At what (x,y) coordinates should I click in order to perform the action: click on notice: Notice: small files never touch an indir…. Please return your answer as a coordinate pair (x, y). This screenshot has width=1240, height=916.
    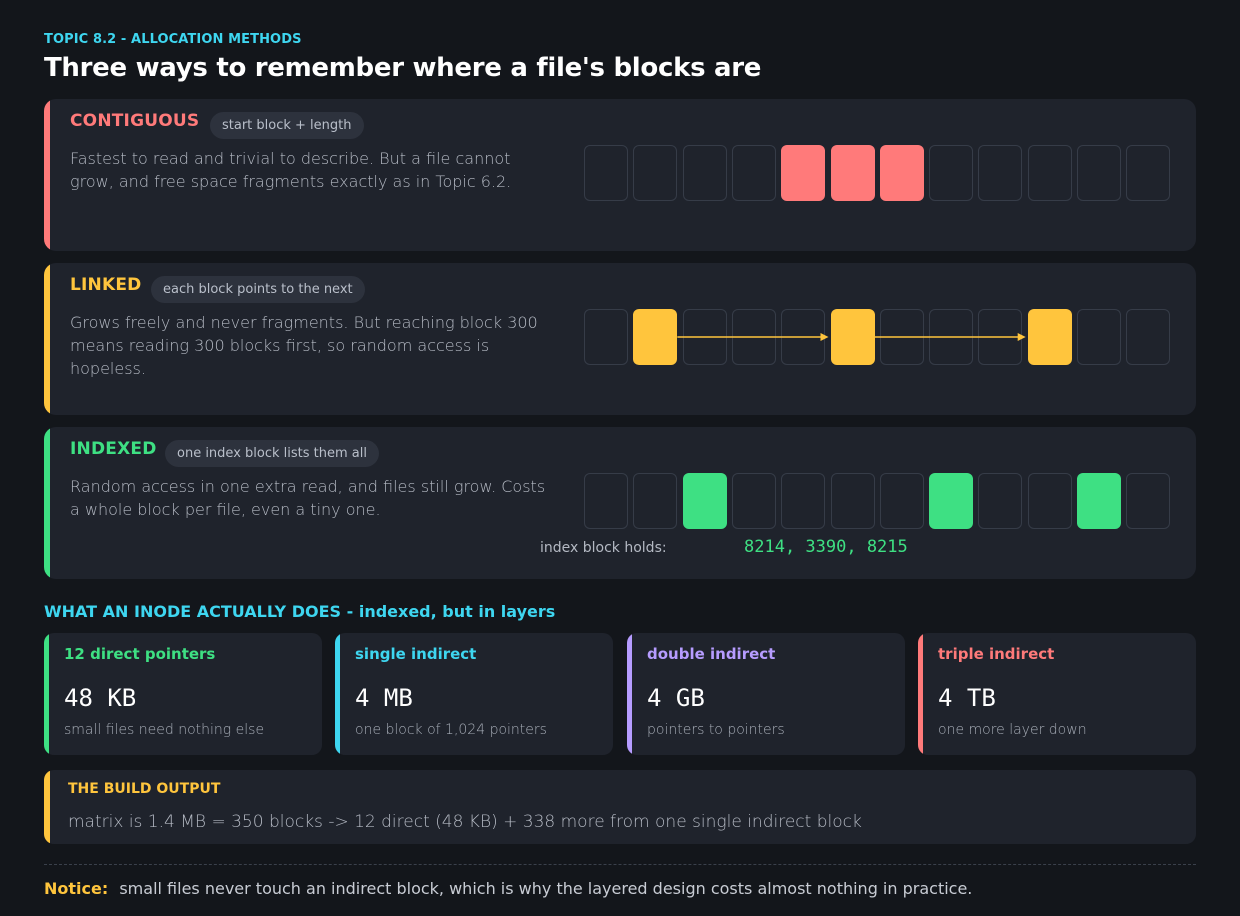
    Looking at the image, I should click on (508, 888).